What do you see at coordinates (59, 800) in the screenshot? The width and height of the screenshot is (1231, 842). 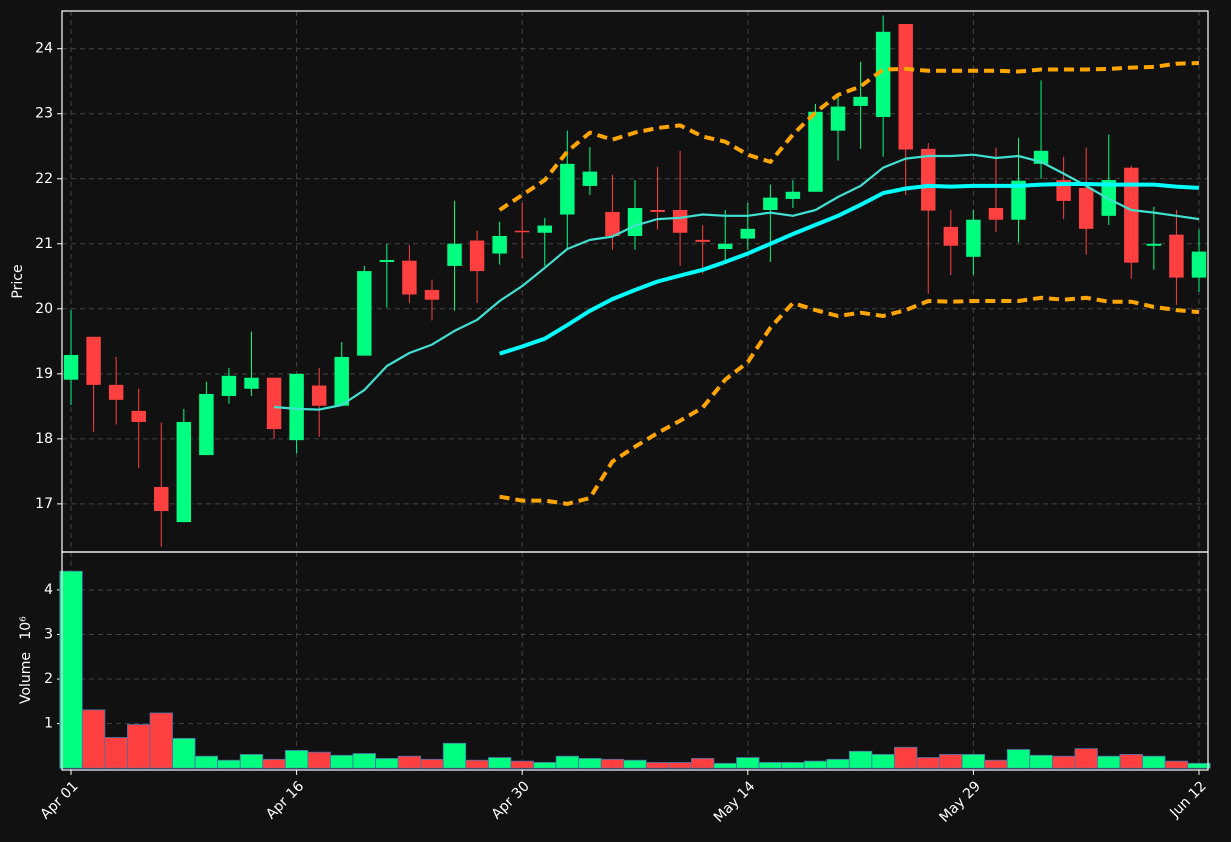 I see `x-tick-label: Apr 01` at bounding box center [59, 800].